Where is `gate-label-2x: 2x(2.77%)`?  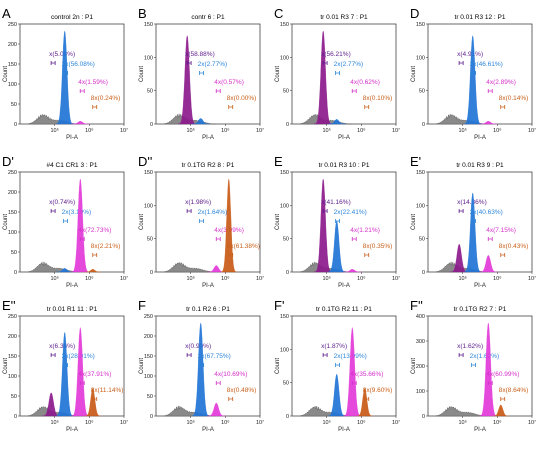
gate-label-2x: 2x(2.77%) is located at coordinates (349, 64).